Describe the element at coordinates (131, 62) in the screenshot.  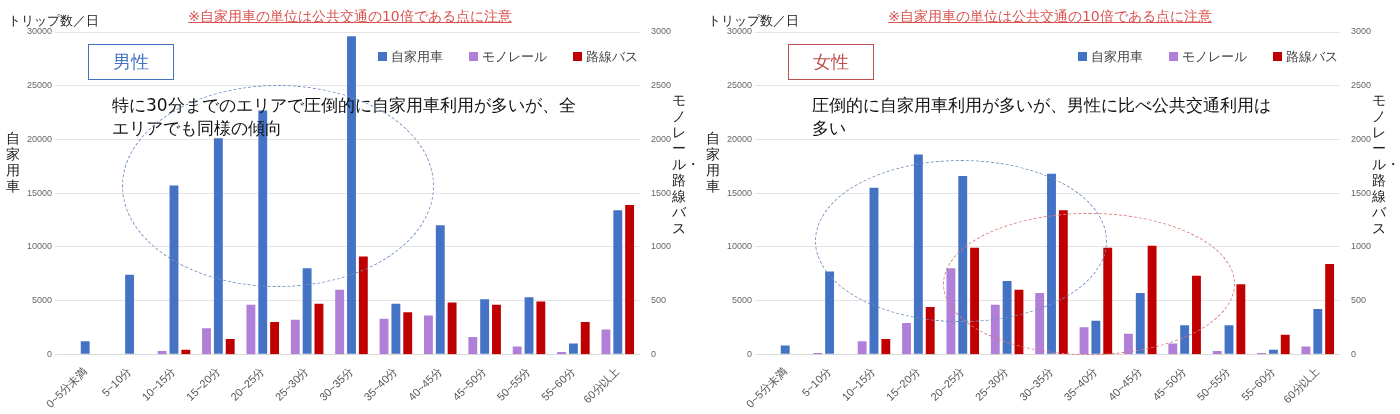
I see `annotation: 男性` at that location.